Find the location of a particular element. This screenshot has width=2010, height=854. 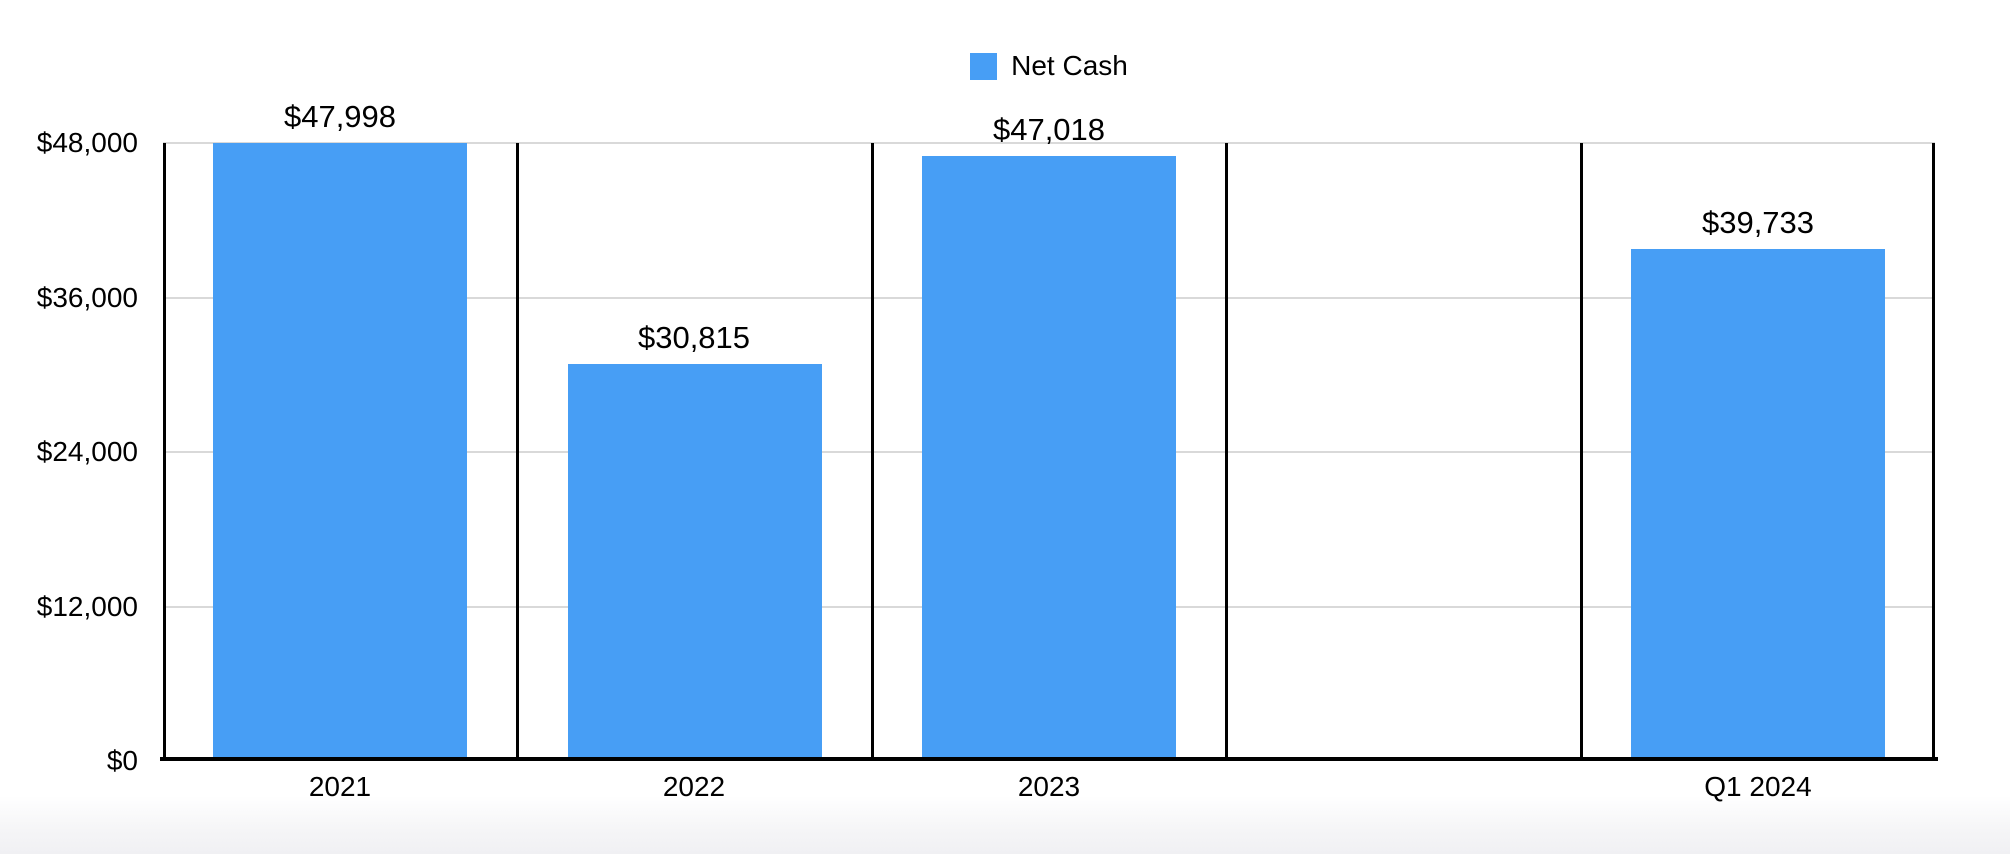

y-axis-line is located at coordinates (164, 452).